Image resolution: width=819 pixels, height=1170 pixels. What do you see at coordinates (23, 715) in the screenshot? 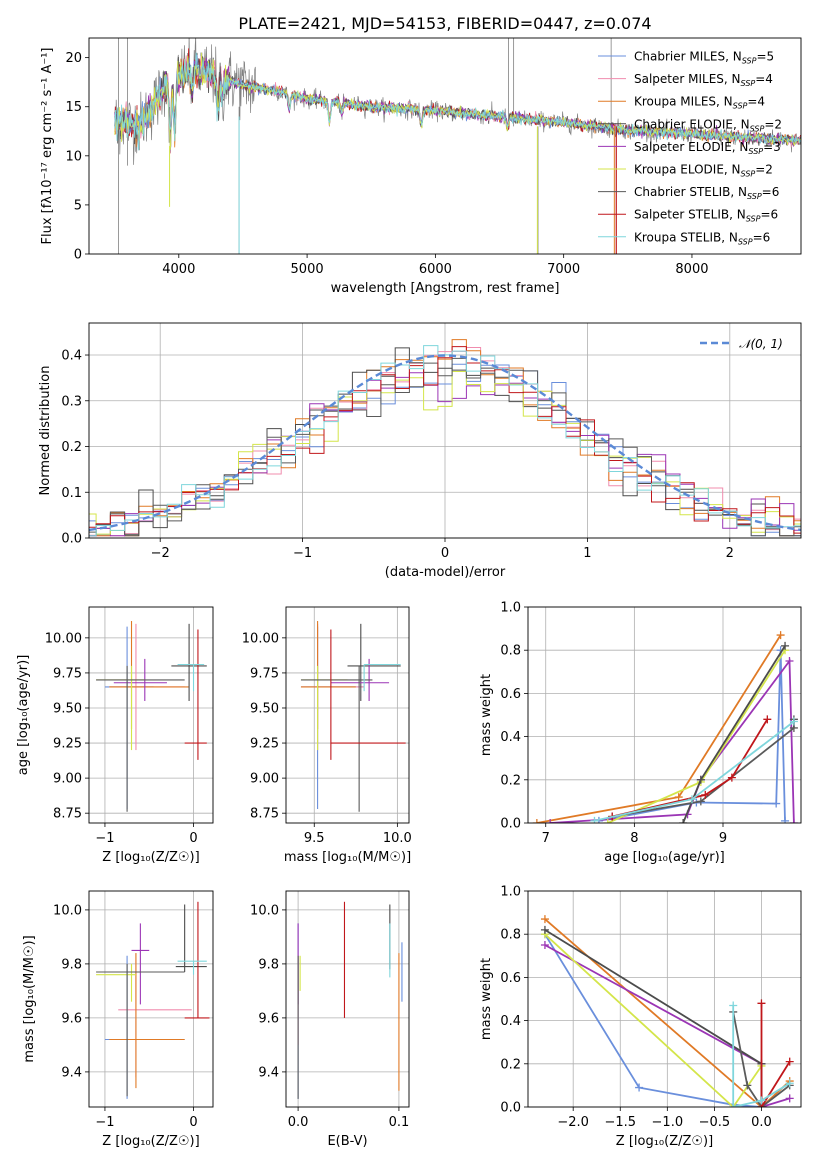
I see `y-axis-label: age [log₁₀(age/yr)]` at bounding box center [23, 715].